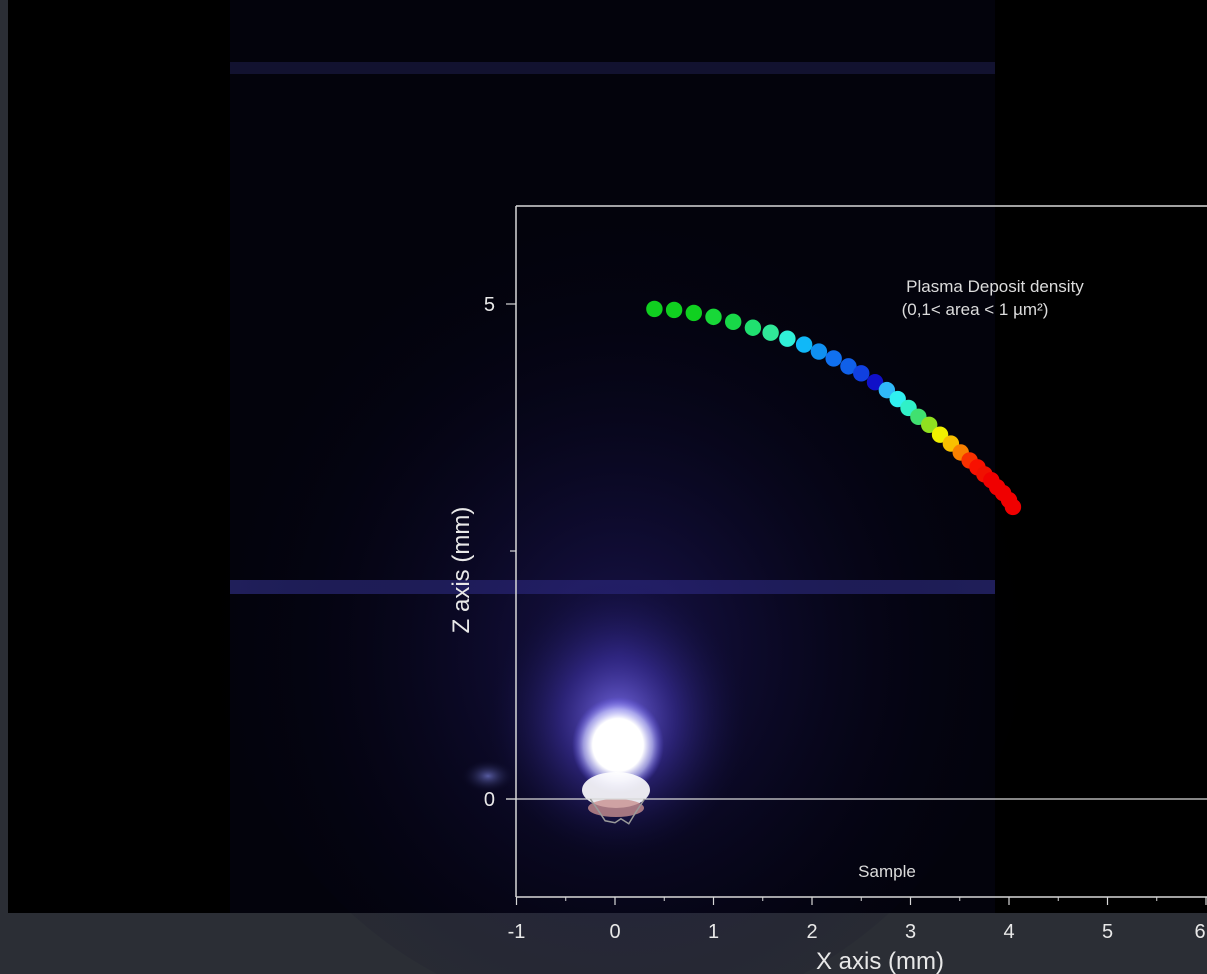  What do you see at coordinates (1199, 932) in the screenshot?
I see `x-tick-label: 6` at bounding box center [1199, 932].